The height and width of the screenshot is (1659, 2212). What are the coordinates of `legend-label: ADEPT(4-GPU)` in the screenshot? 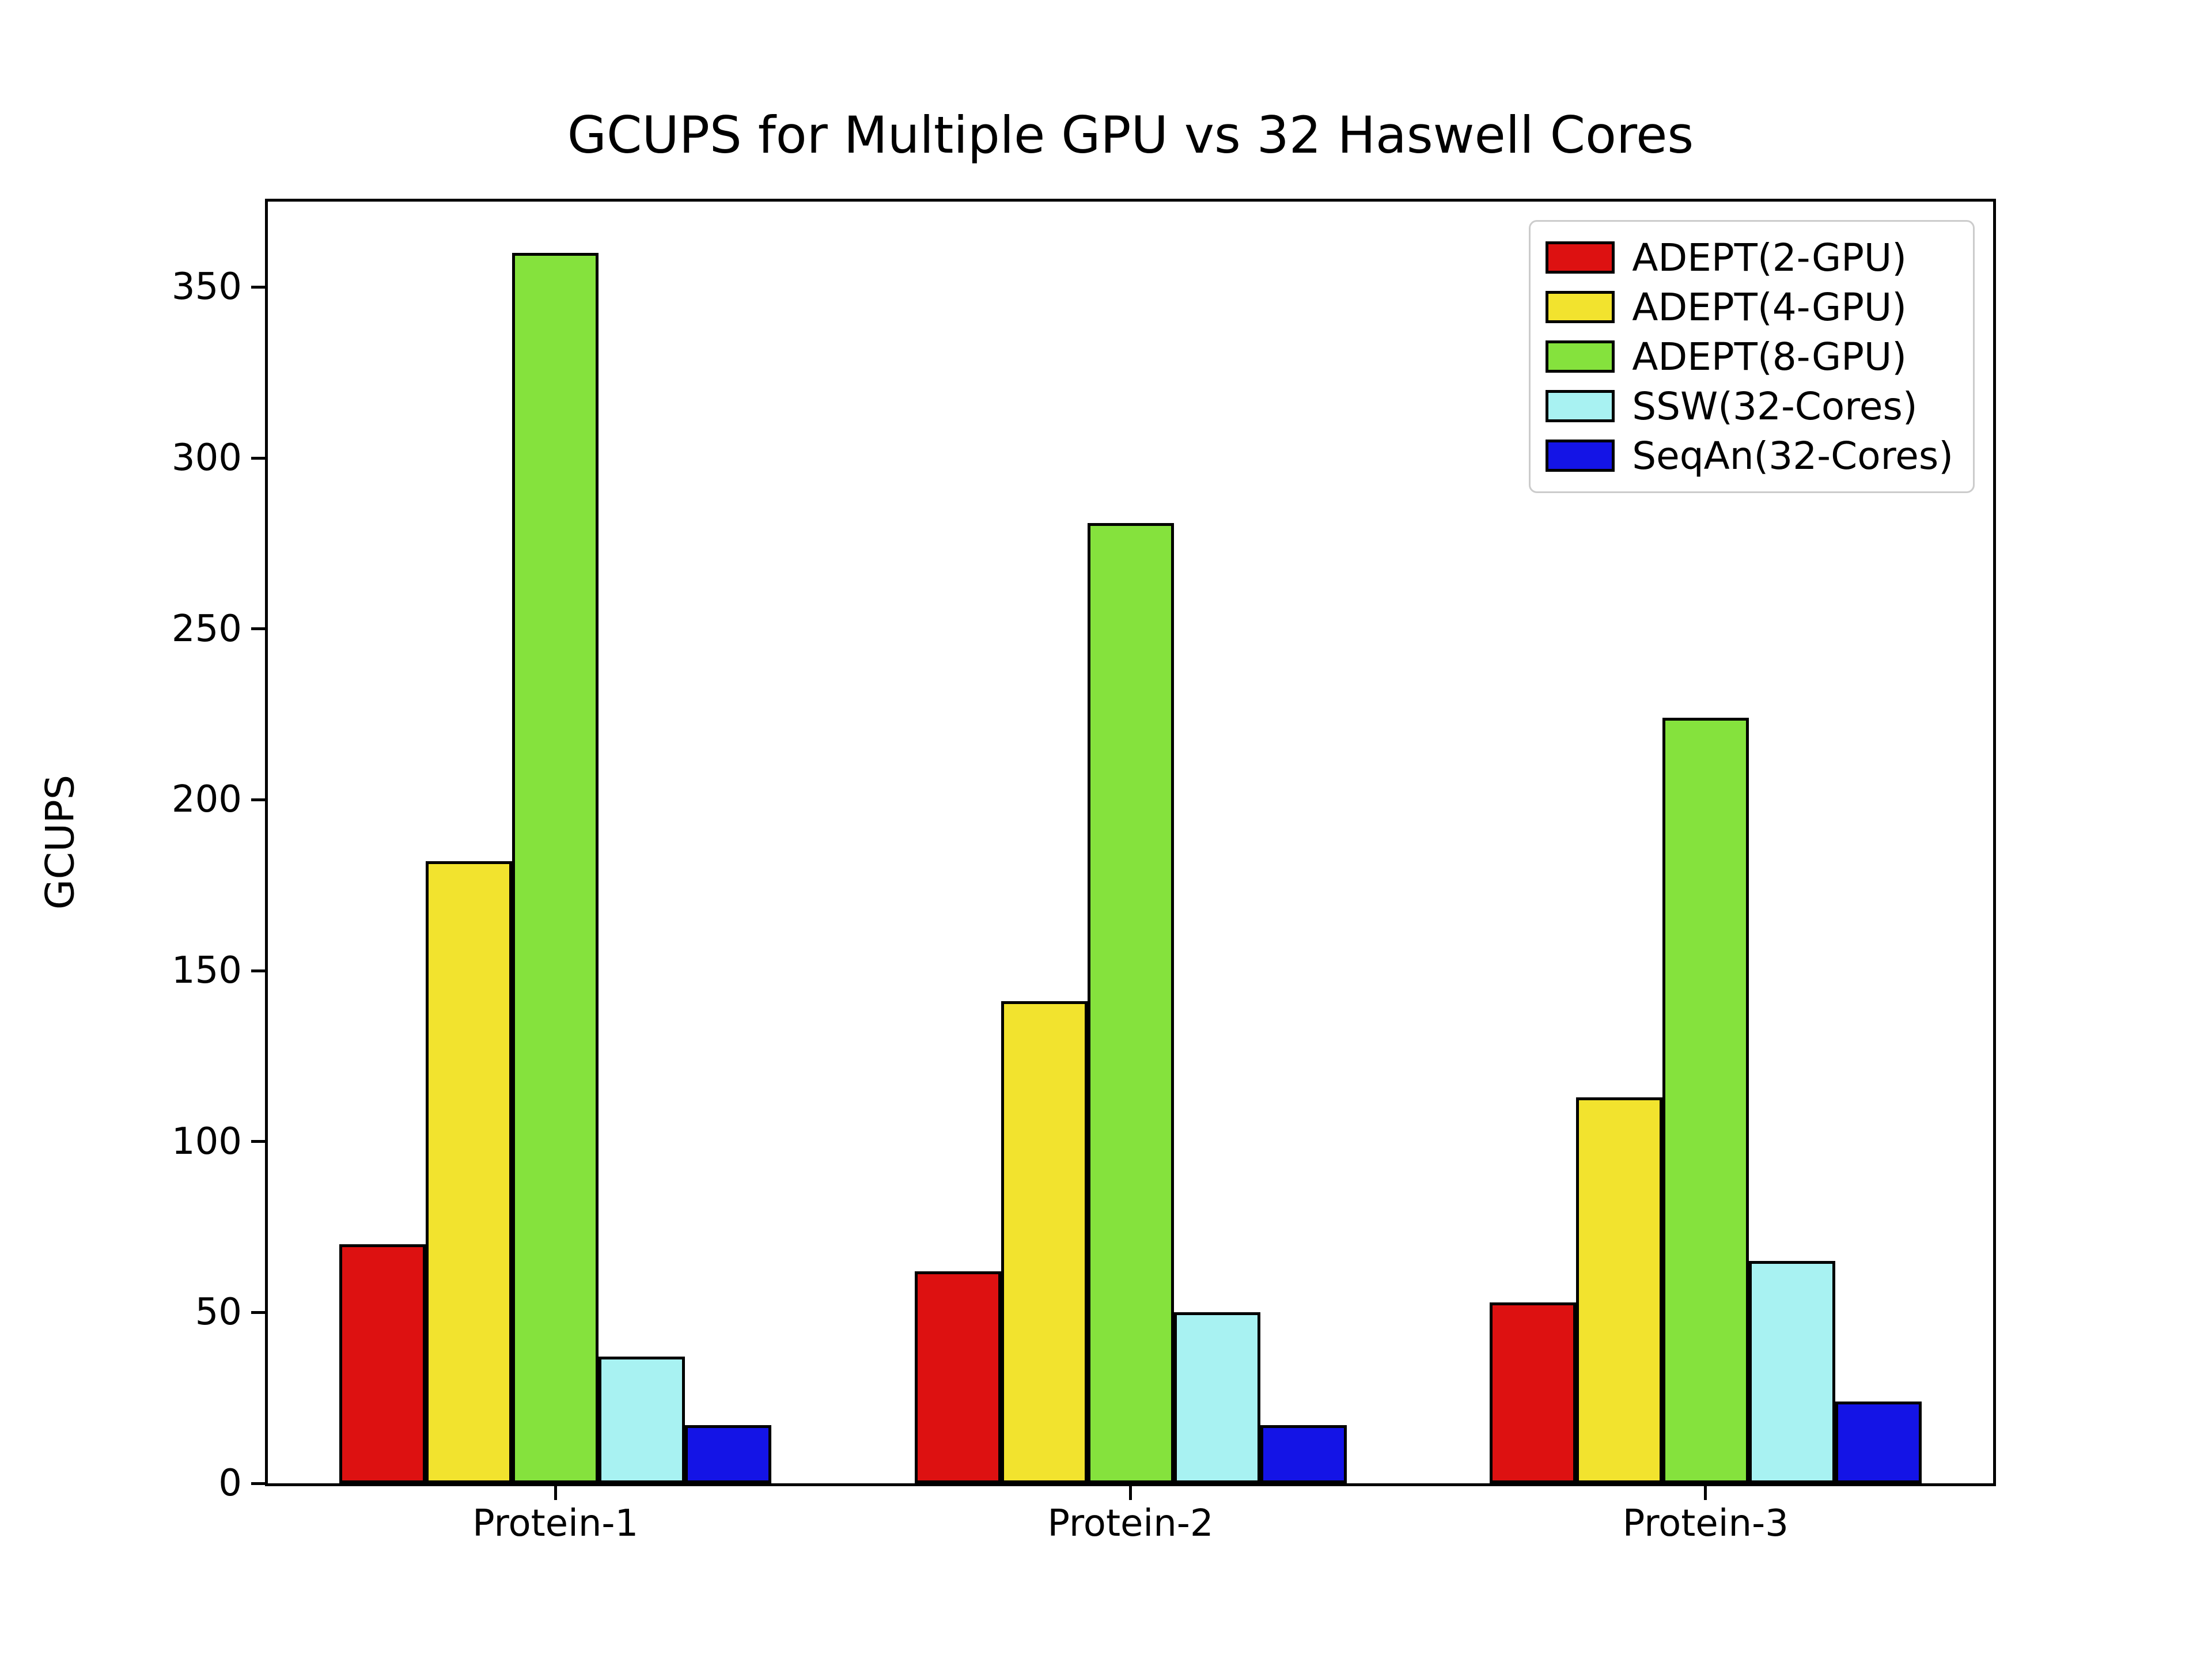 It's located at (1769, 307).